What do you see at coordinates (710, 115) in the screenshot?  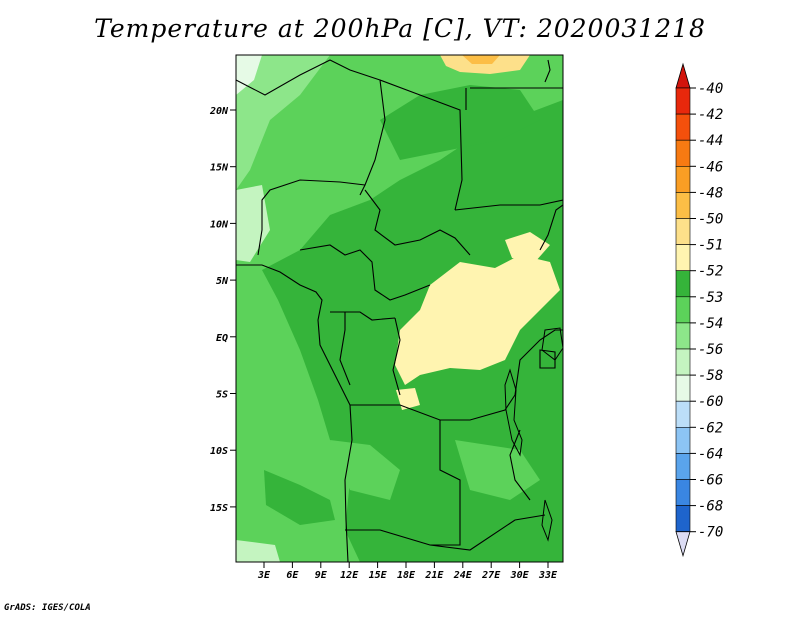 I see `colorbar-label: -42` at bounding box center [710, 115].